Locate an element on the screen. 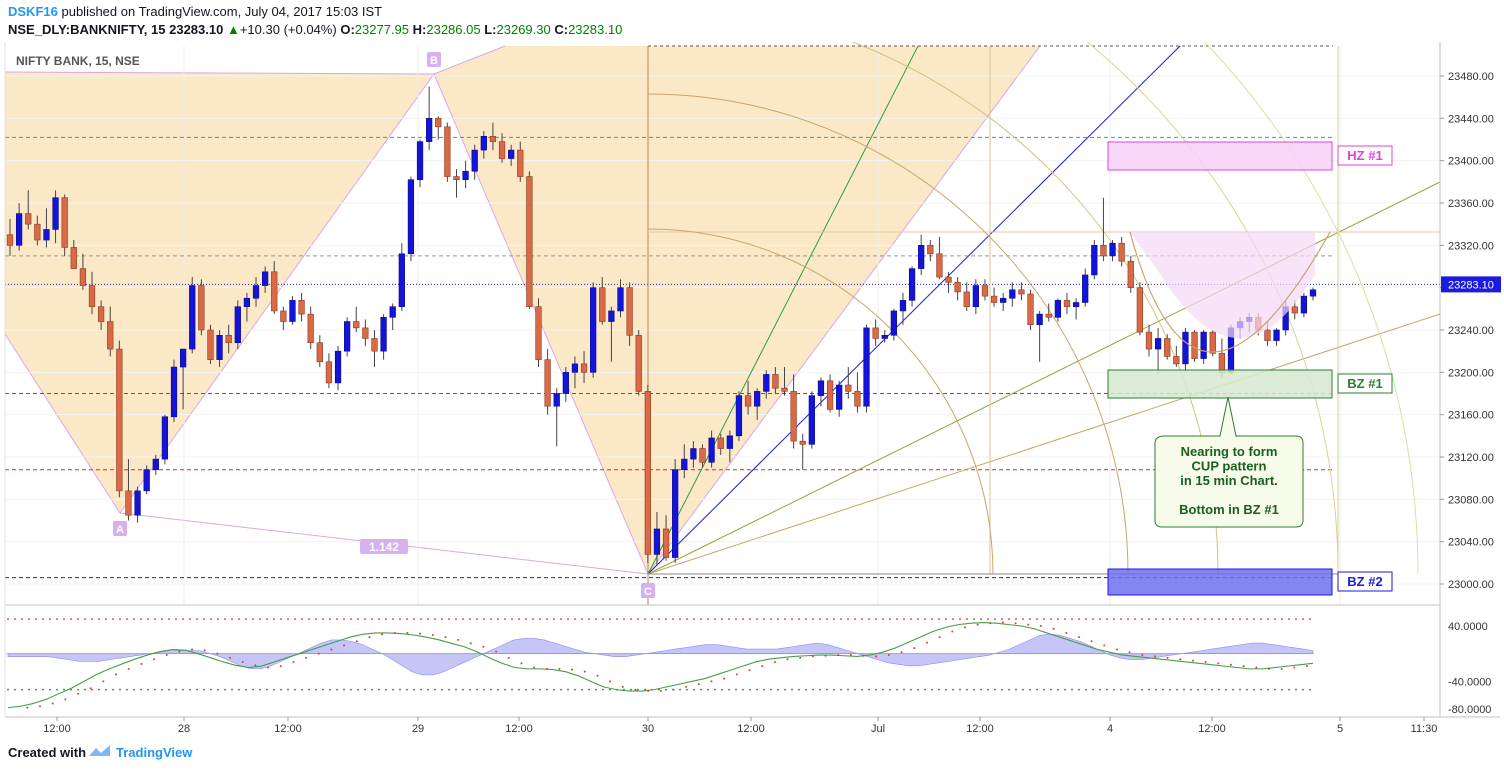  author-link: DSKF16 is located at coordinates (33, 11).